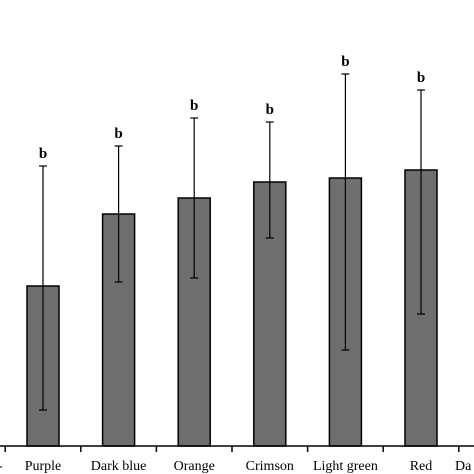  Describe the element at coordinates (43, 466) in the screenshot. I see `category-label: Purple` at that location.